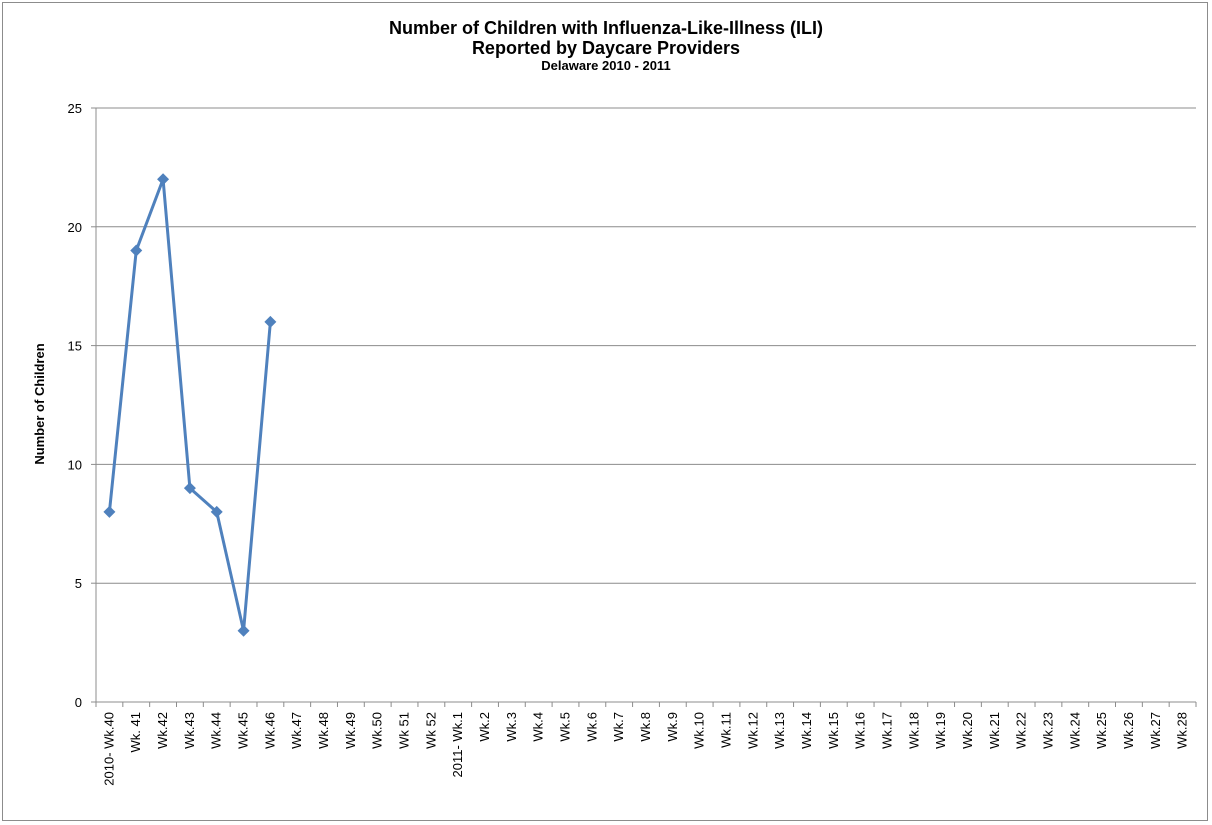  What do you see at coordinates (323, 730) in the screenshot?
I see `x-tick-label: Wk.48` at bounding box center [323, 730].